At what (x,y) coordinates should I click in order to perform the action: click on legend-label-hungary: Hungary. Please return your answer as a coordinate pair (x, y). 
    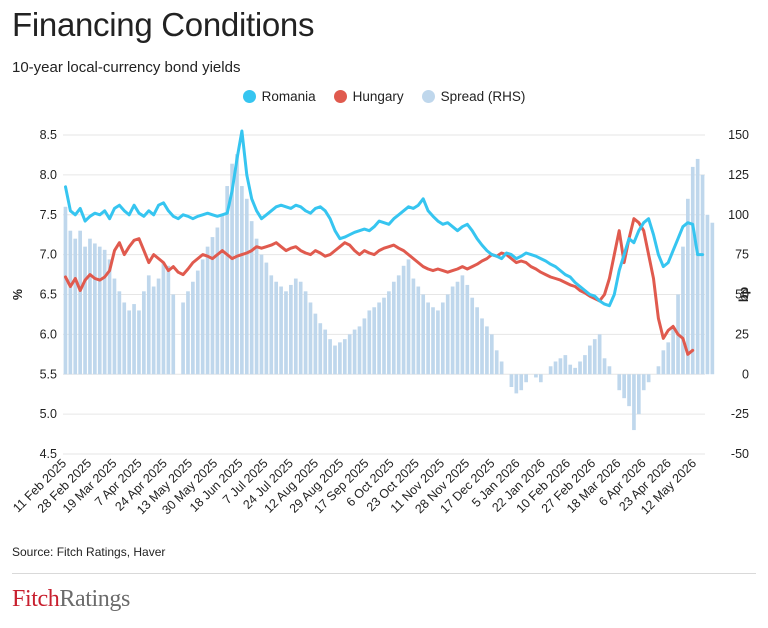
    Looking at the image, I should click on (378, 96).